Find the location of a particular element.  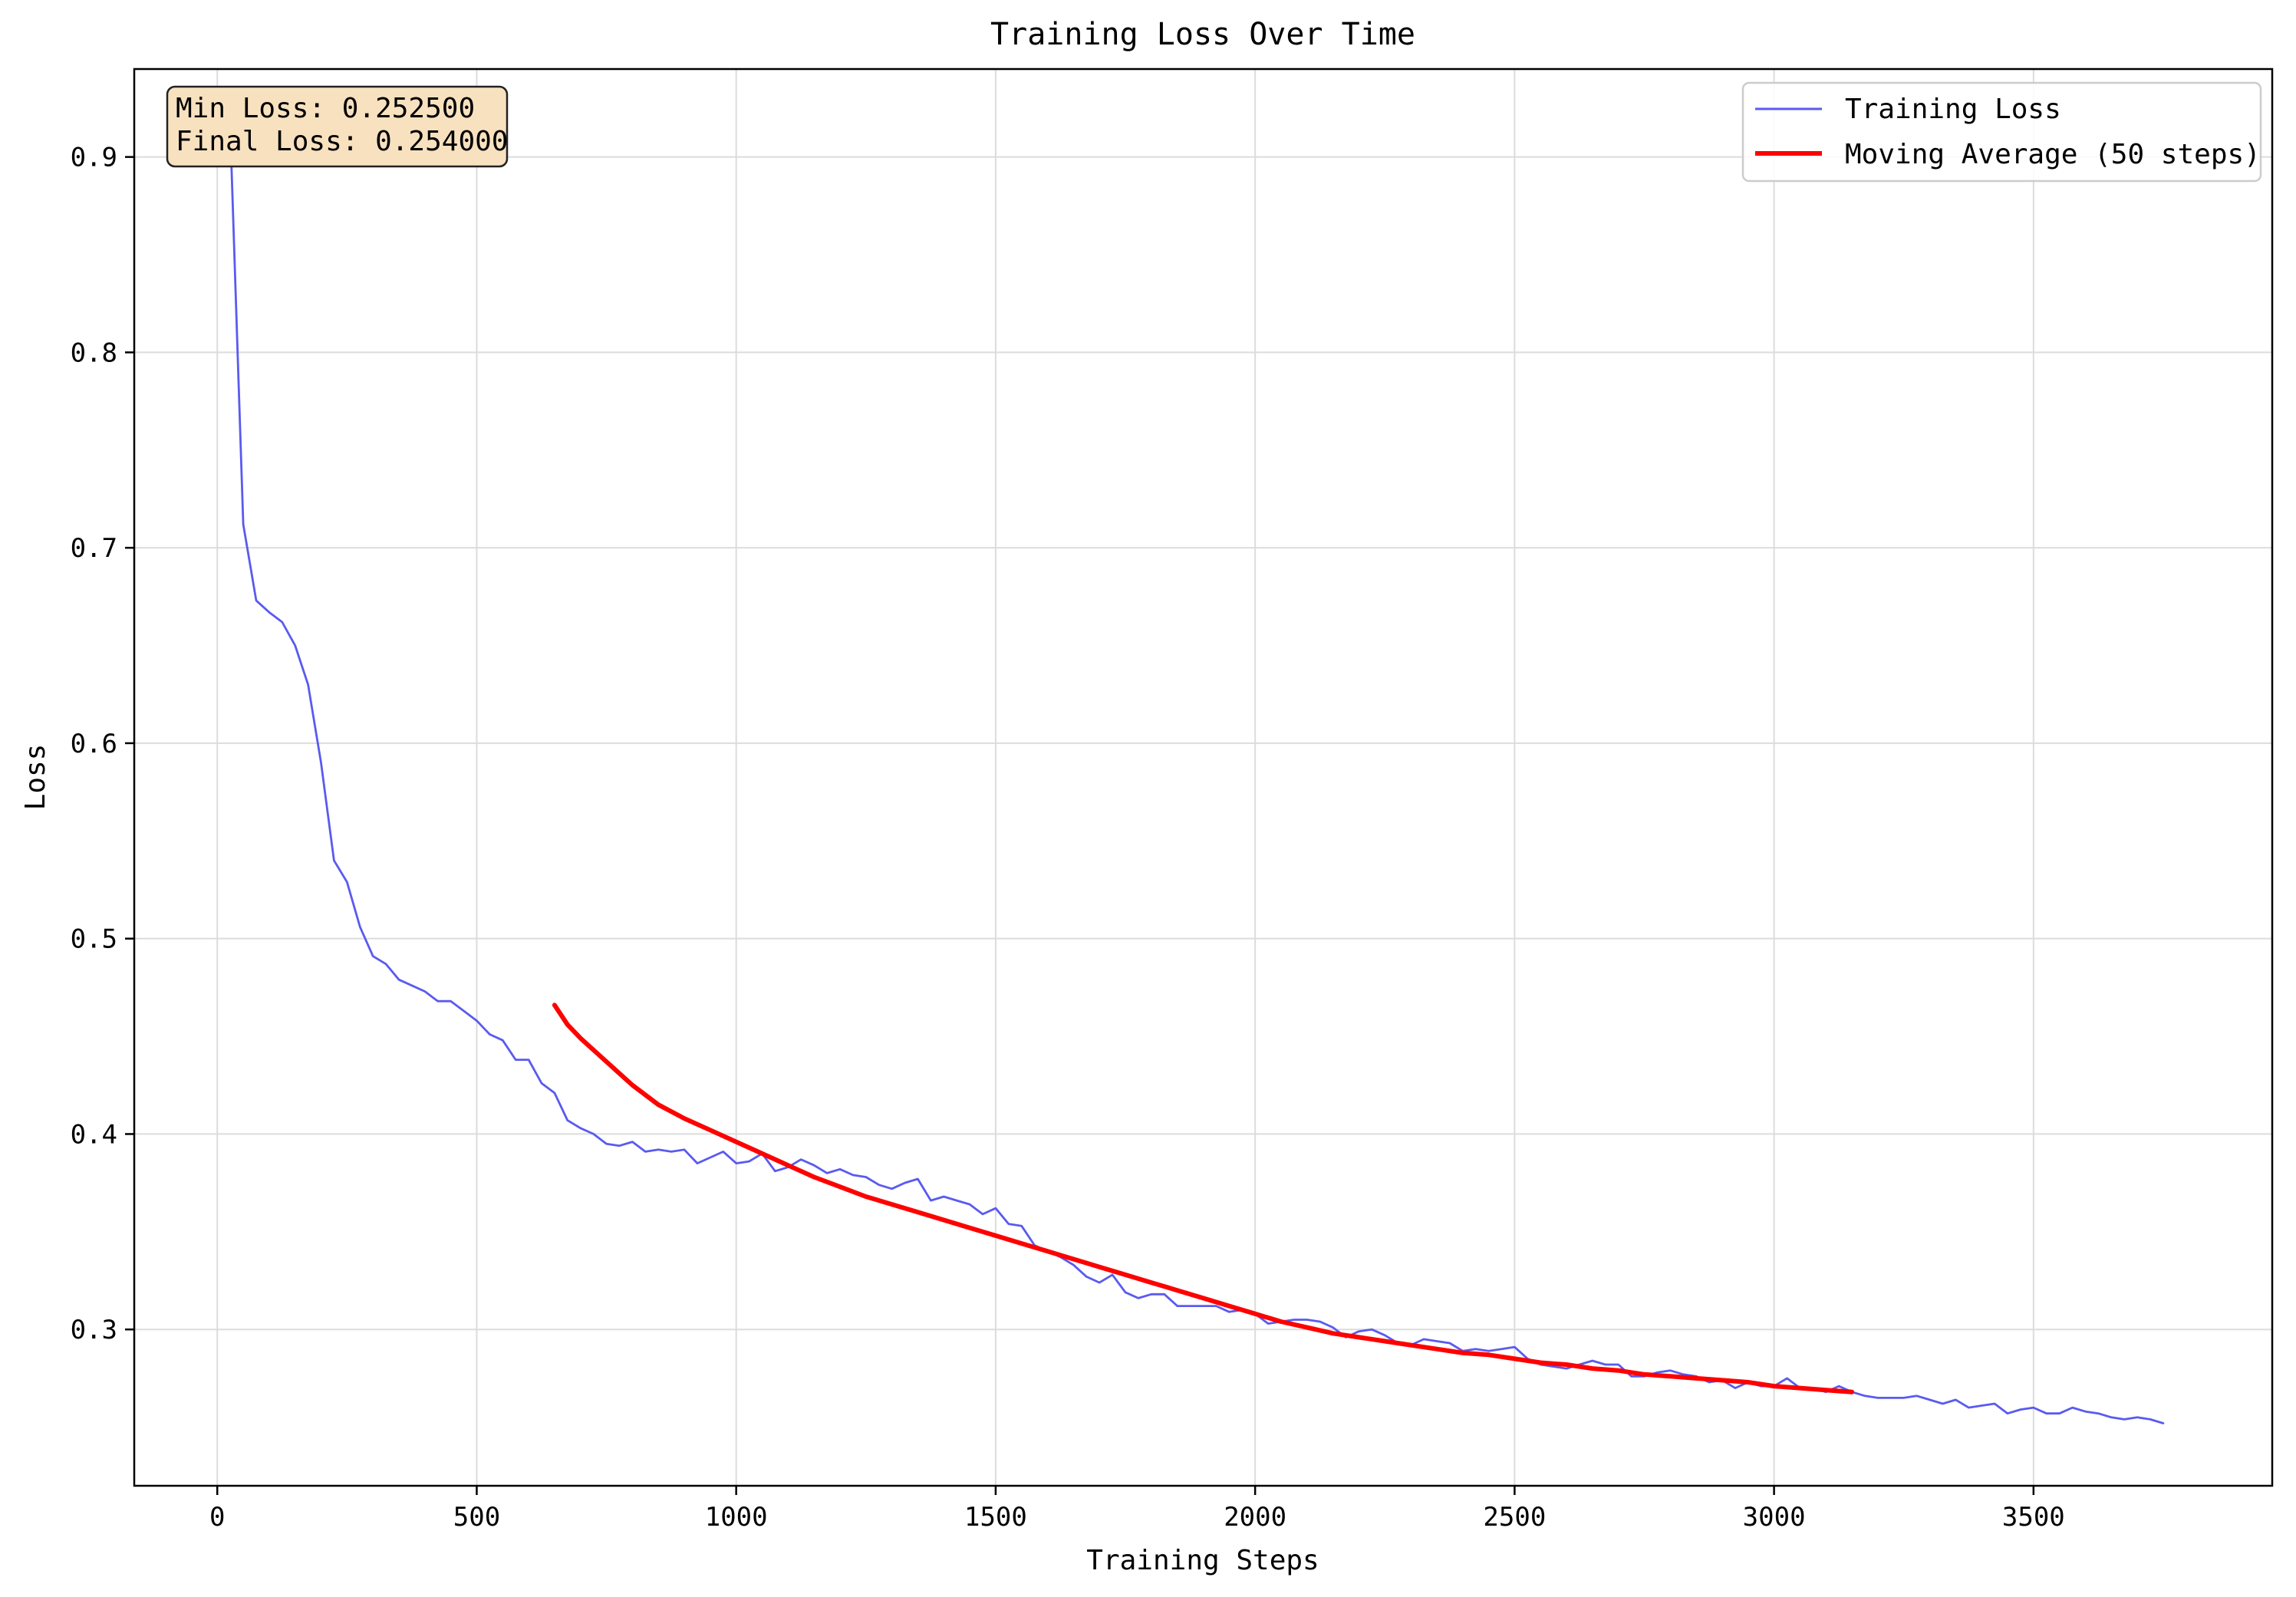

stats-box: Min Loss: 0.252500 Final Loss: 0.254000 is located at coordinates (337, 126).